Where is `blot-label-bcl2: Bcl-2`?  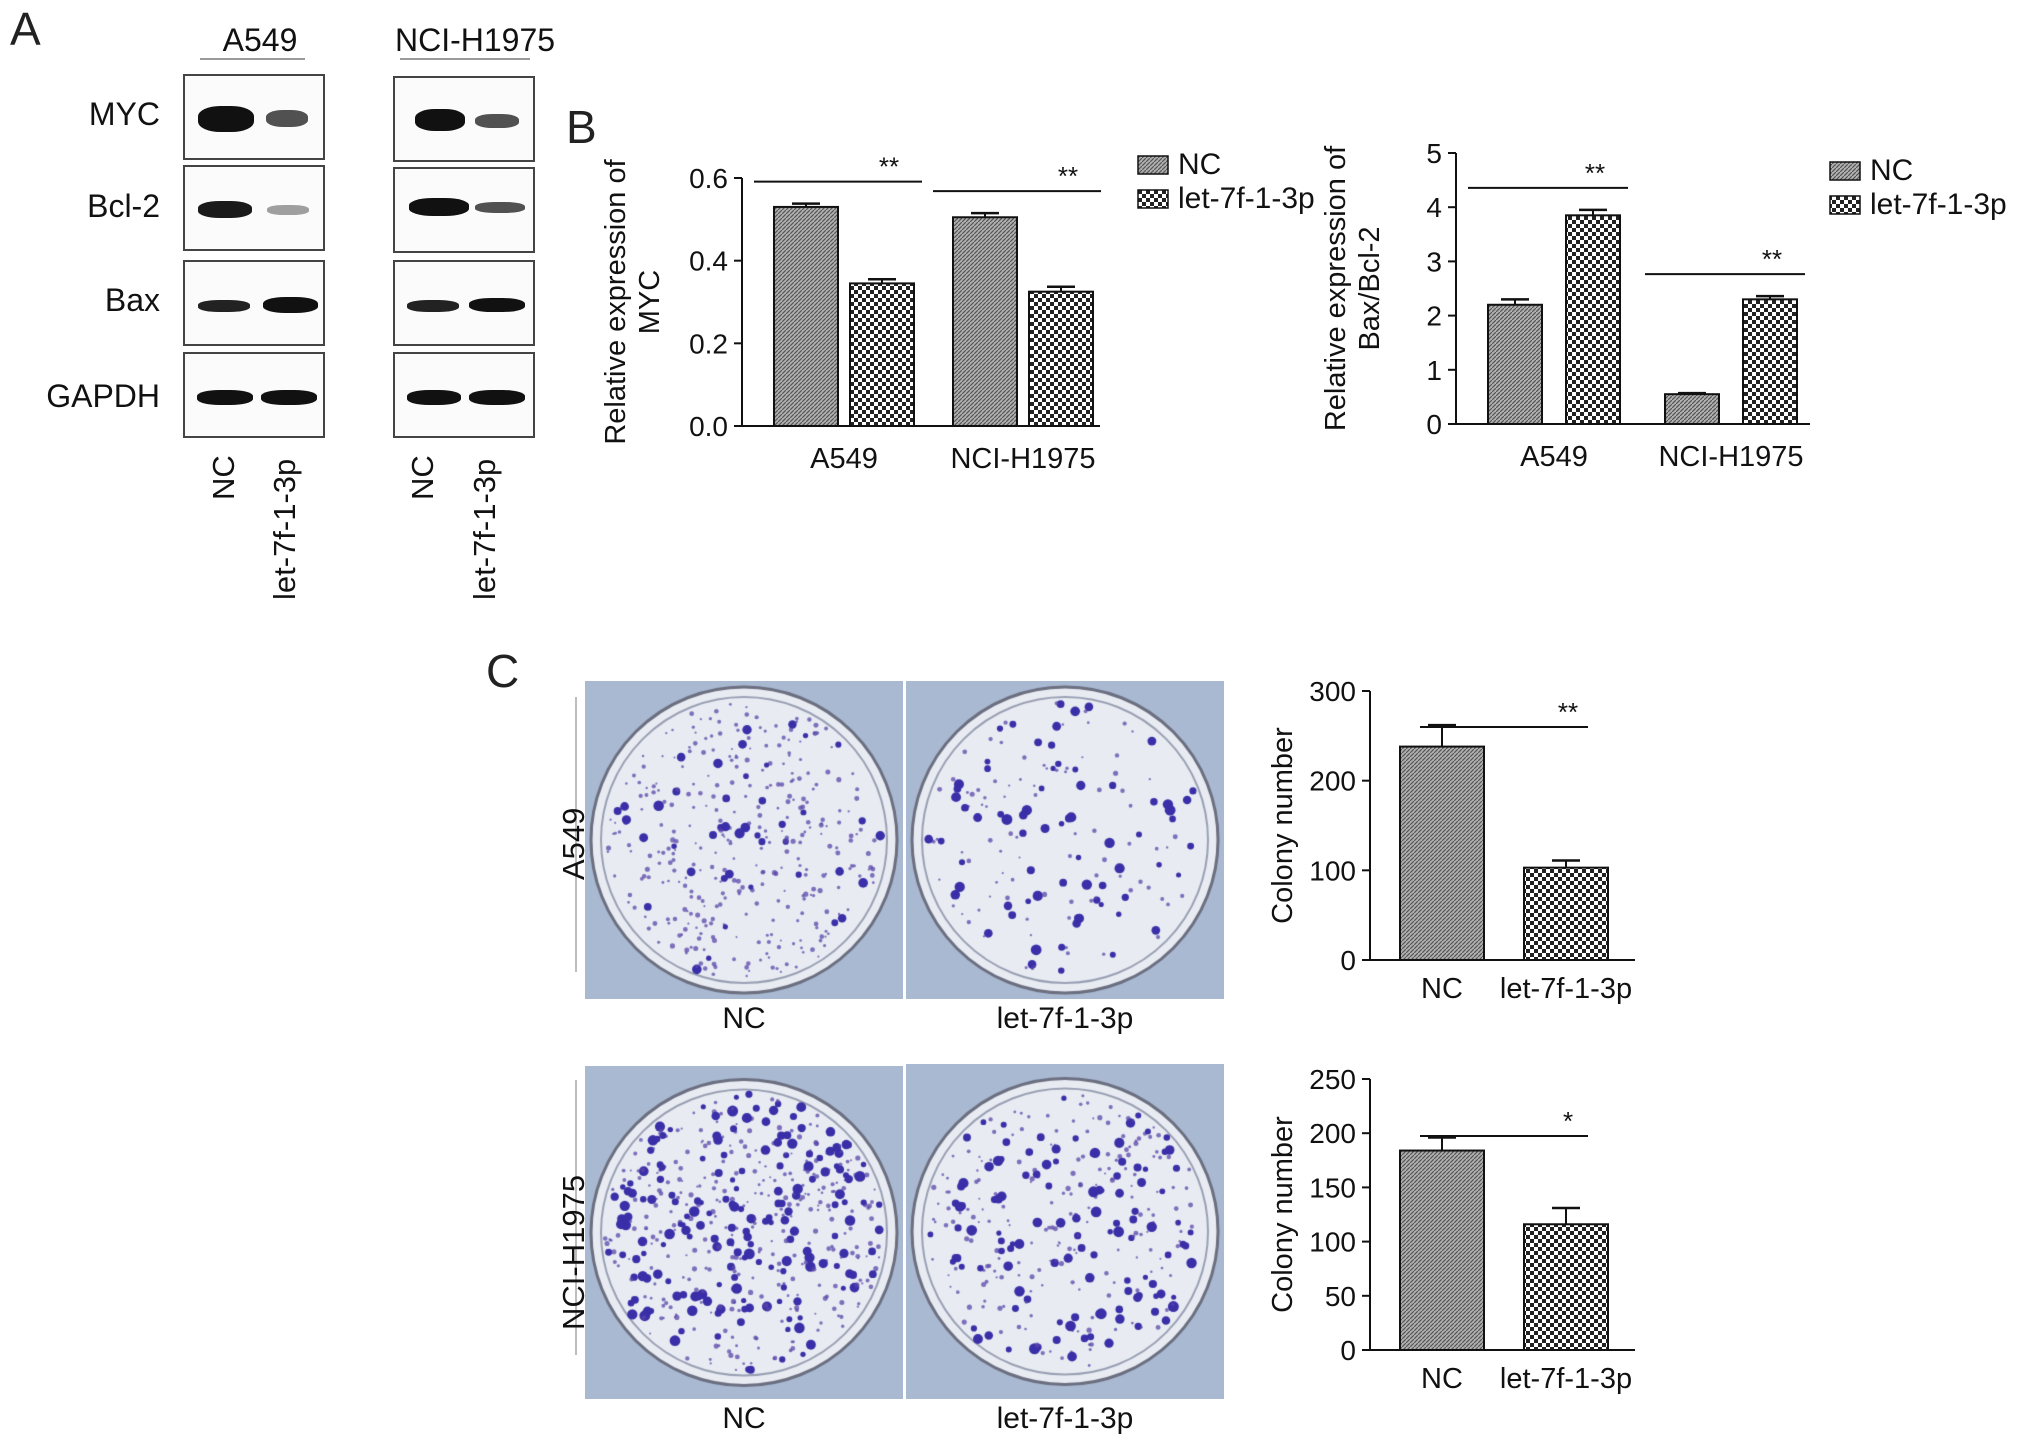 blot-label-bcl2: Bcl-2 is located at coordinates (123, 206).